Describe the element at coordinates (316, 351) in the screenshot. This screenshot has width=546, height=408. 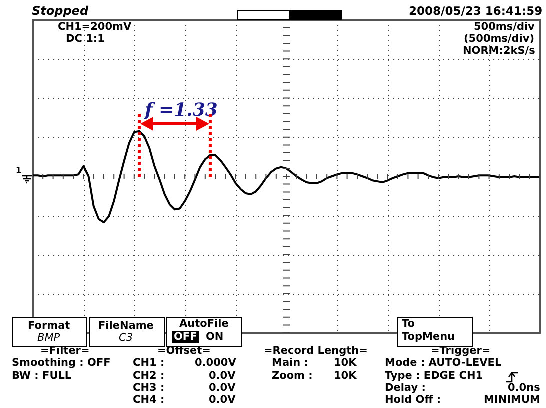
I see `text: =Record Length=` at that location.